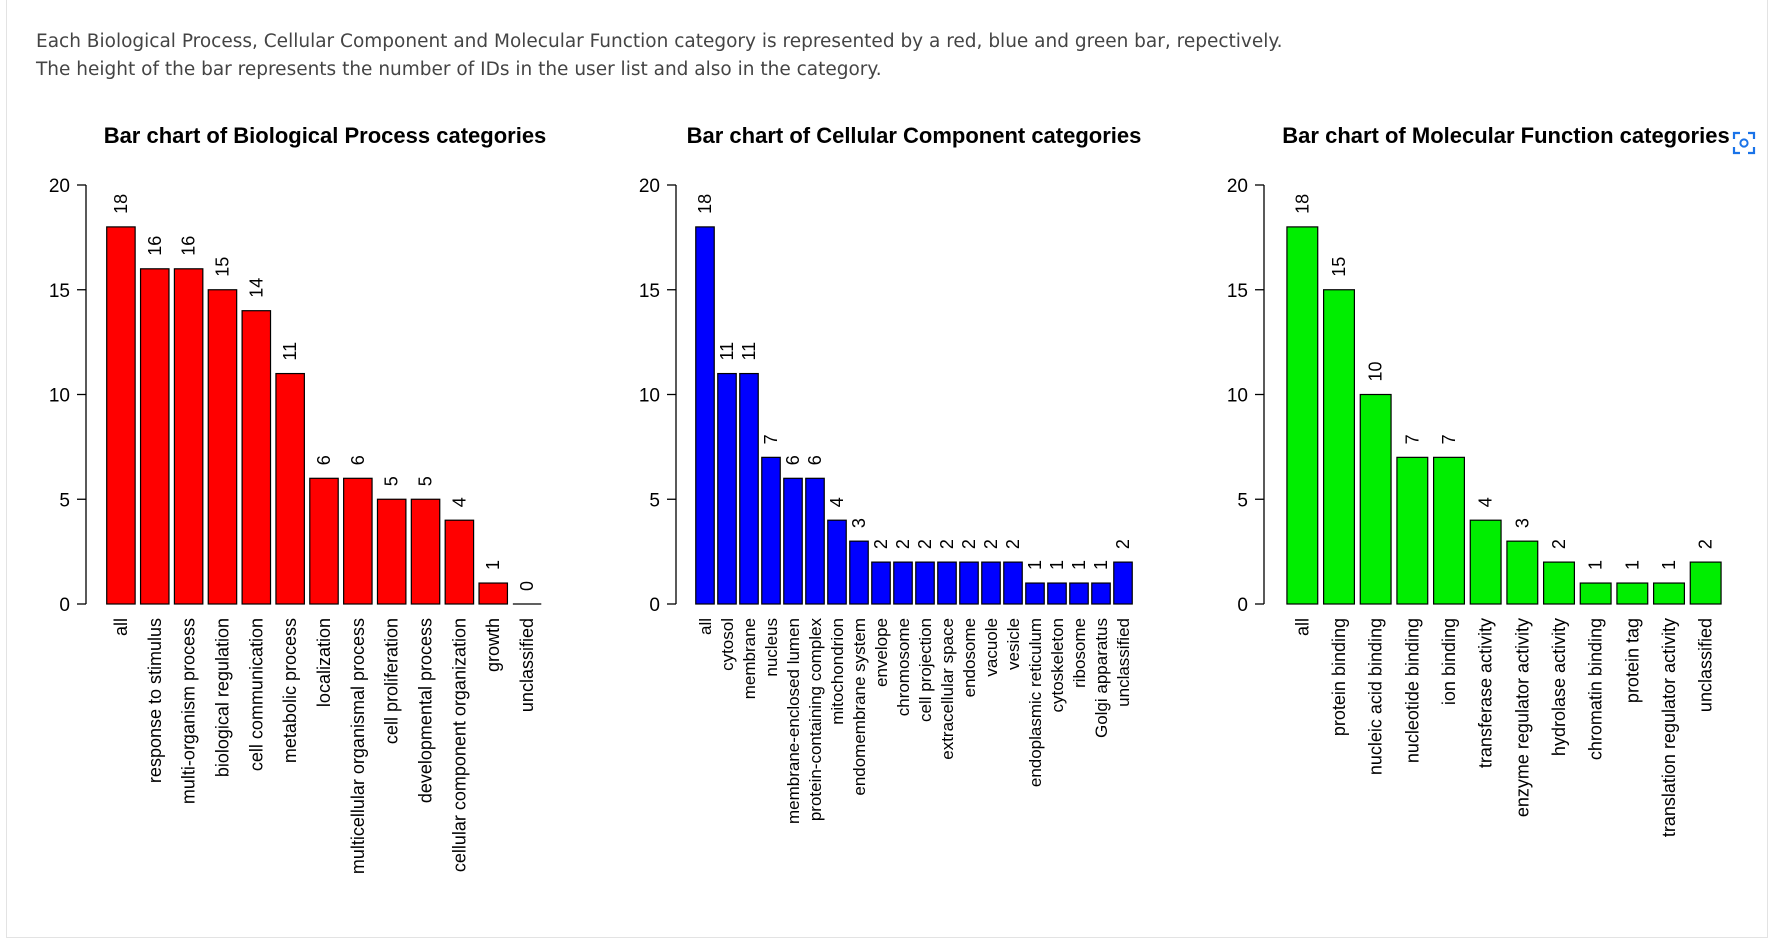  Describe the element at coordinates (59, 186) in the screenshot. I see `y-tick-label: 20` at that location.